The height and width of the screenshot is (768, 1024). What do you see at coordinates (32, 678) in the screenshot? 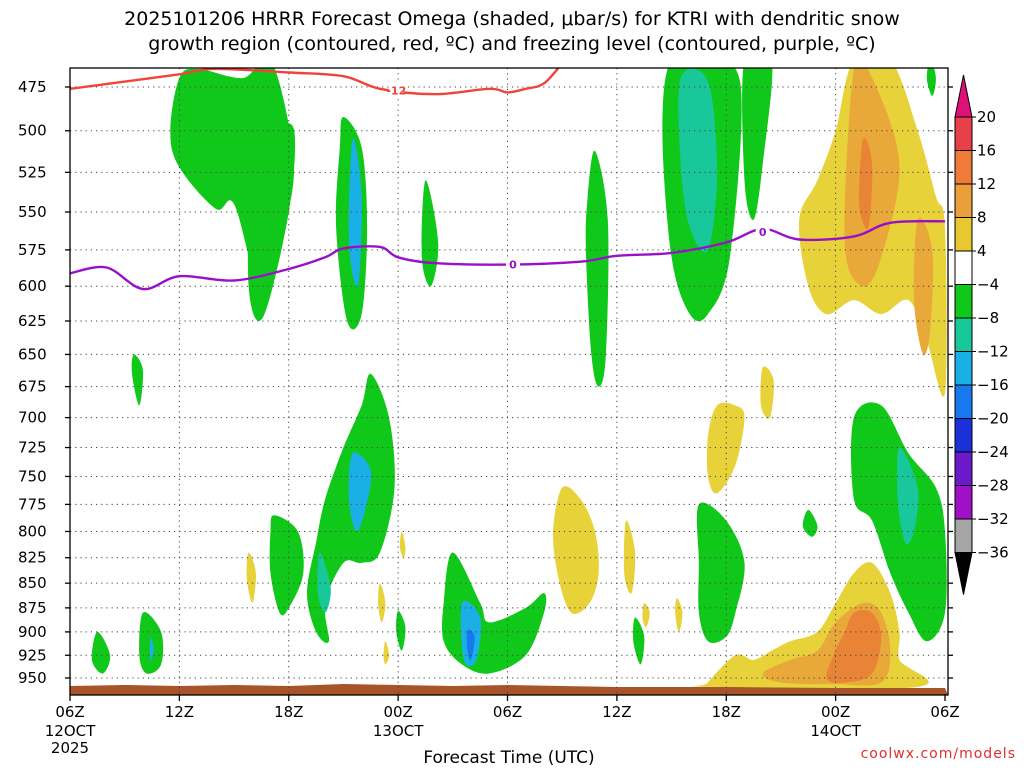
I see `y-tick-label-950: 950` at bounding box center [32, 678].